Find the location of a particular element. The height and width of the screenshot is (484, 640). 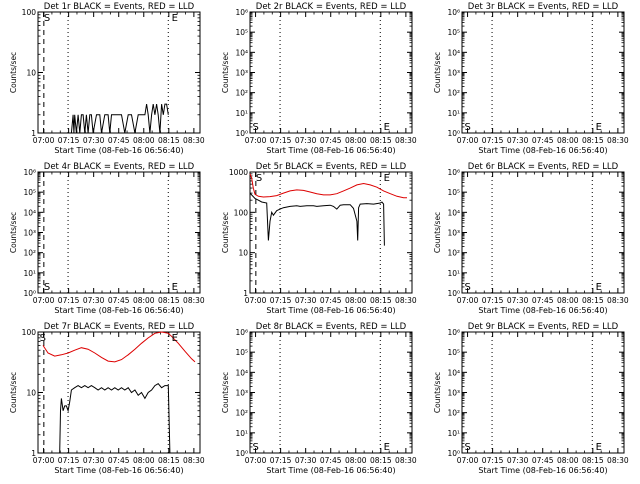

panel-title: Det 5r BLACK = Events, RED = LLD is located at coordinates (331, 167).